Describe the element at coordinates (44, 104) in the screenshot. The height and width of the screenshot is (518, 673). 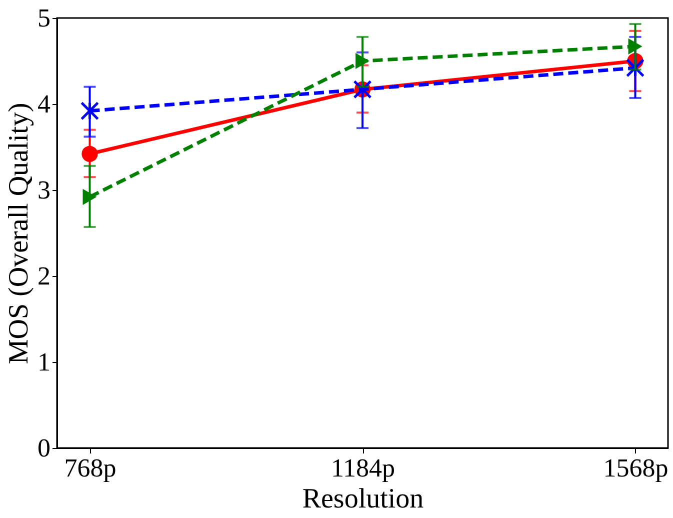
I see `y-tick-label: 4` at that location.